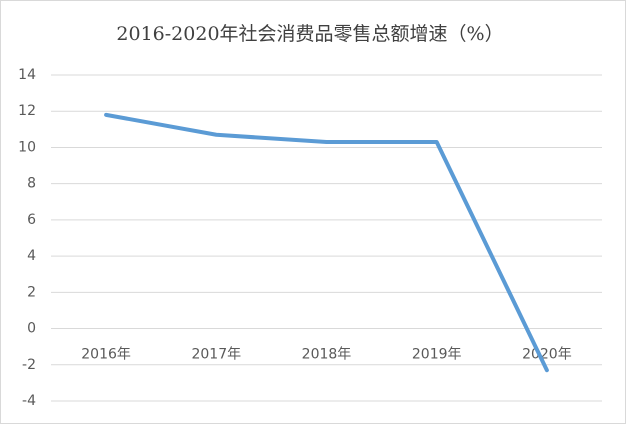 This screenshot has height=425, width=627. I want to click on y-tick-label: -4, so click(29, 401).